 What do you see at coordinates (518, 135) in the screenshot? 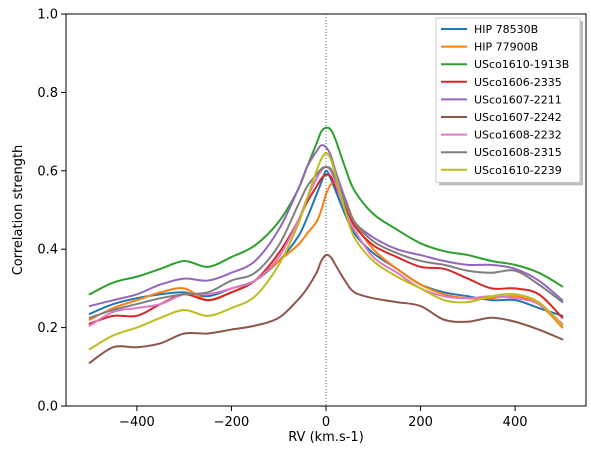
I see `legend-entry-label: USco1608-2232` at bounding box center [518, 135].